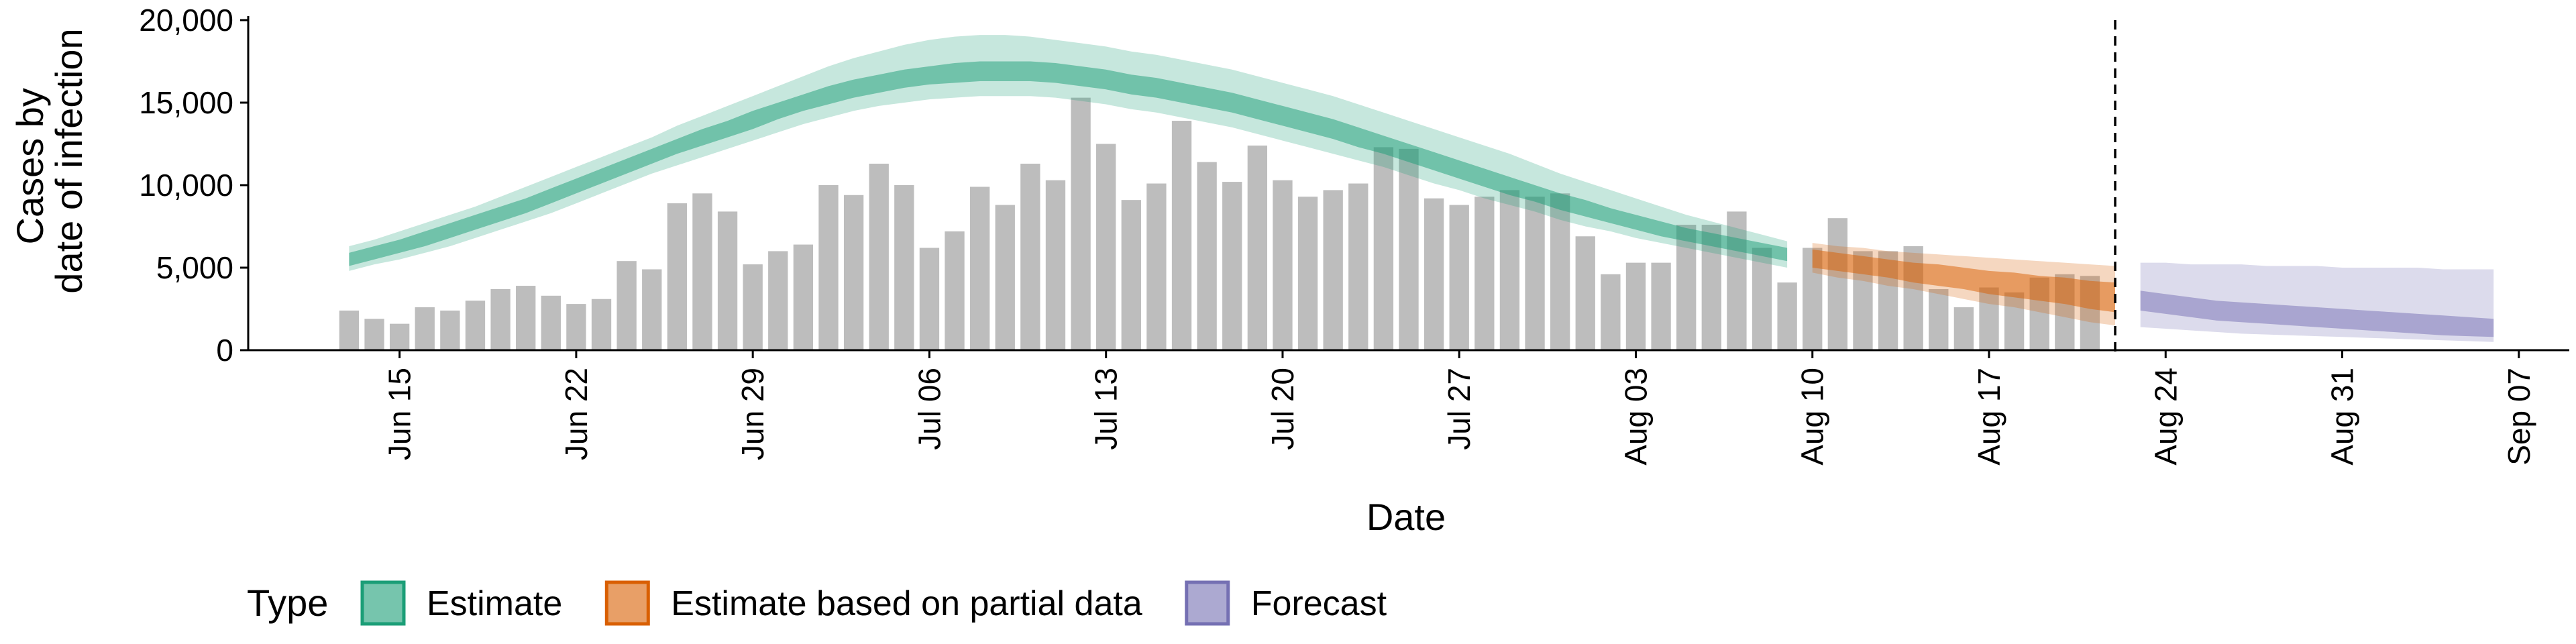 This screenshot has height=644, width=2576. What do you see at coordinates (1207, 603) in the screenshot?
I see `legend-swatch-forecast` at bounding box center [1207, 603].